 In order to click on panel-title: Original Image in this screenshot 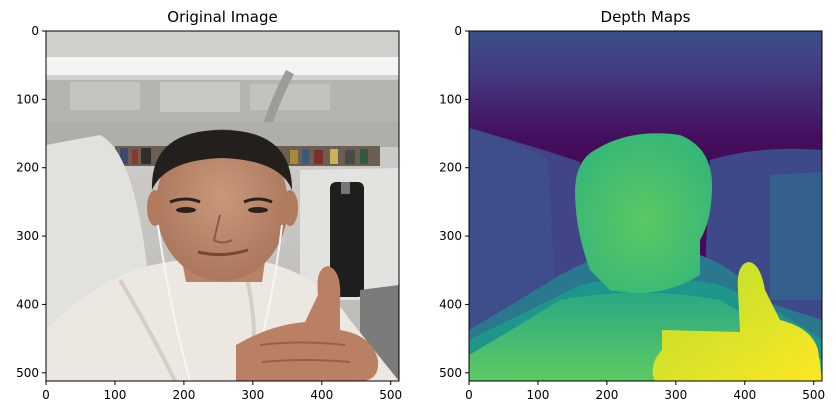, I will do `click(222, 17)`.